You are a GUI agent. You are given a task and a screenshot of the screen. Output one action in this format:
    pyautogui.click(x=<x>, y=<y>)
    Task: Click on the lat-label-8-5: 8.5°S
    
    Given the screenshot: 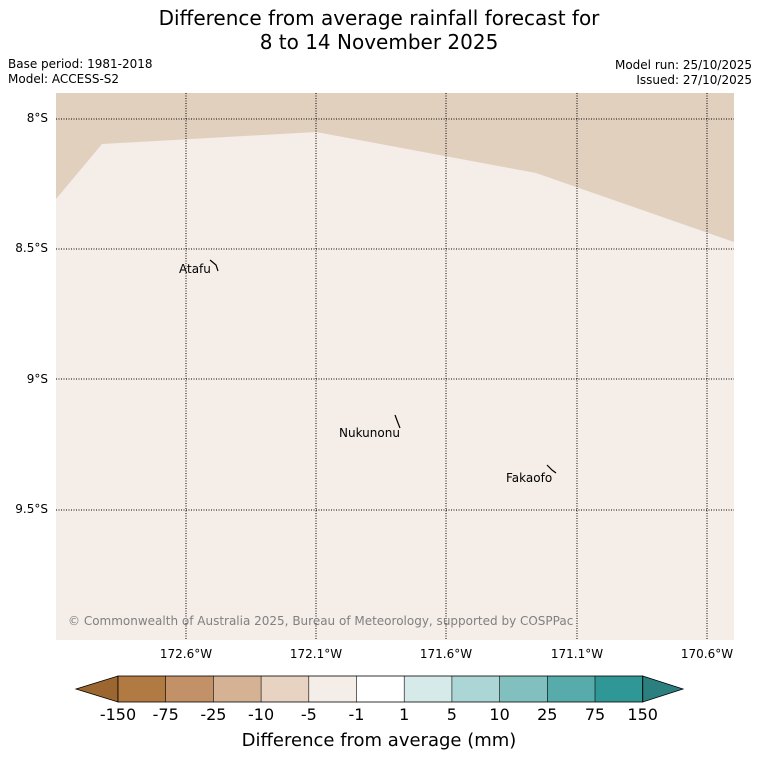 What is the action you would take?
    pyautogui.click(x=31, y=248)
    